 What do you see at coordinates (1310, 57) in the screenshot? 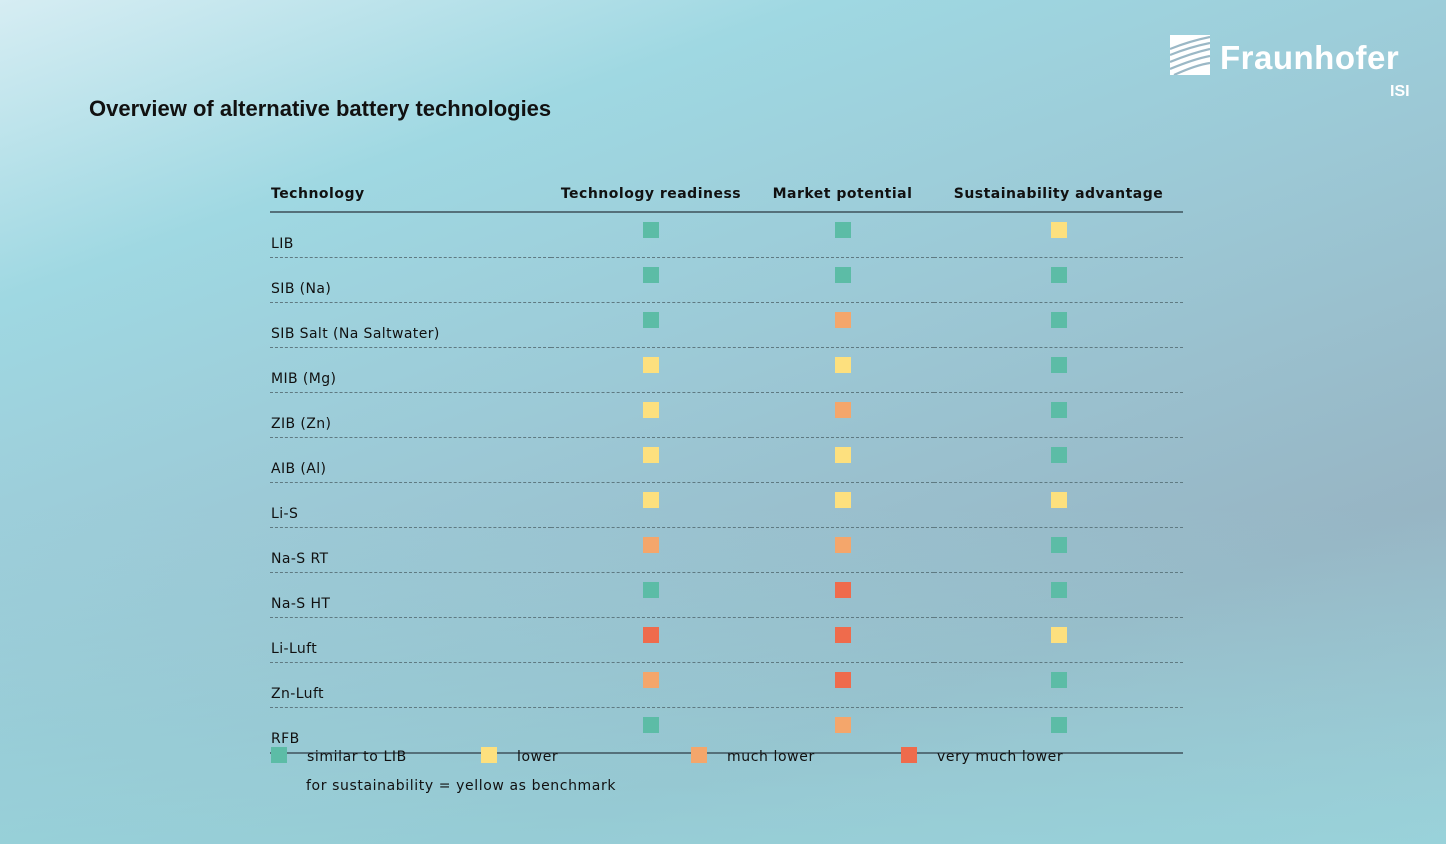
I see `logo-name: Fraunhofer` at bounding box center [1310, 57].